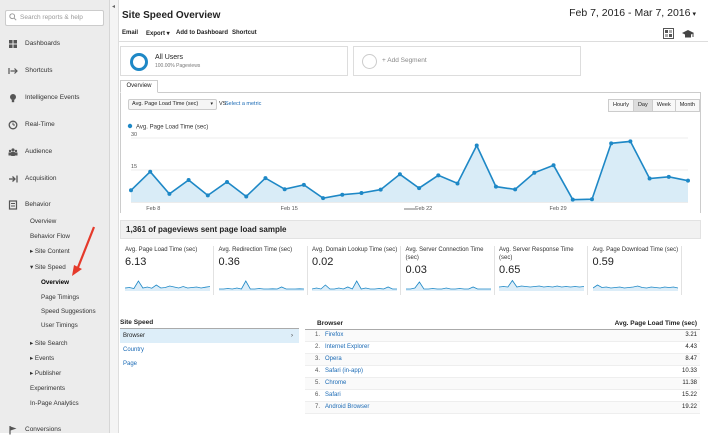  Describe the element at coordinates (134, 350) in the screenshot. I see `dimension-country: Country` at that location.